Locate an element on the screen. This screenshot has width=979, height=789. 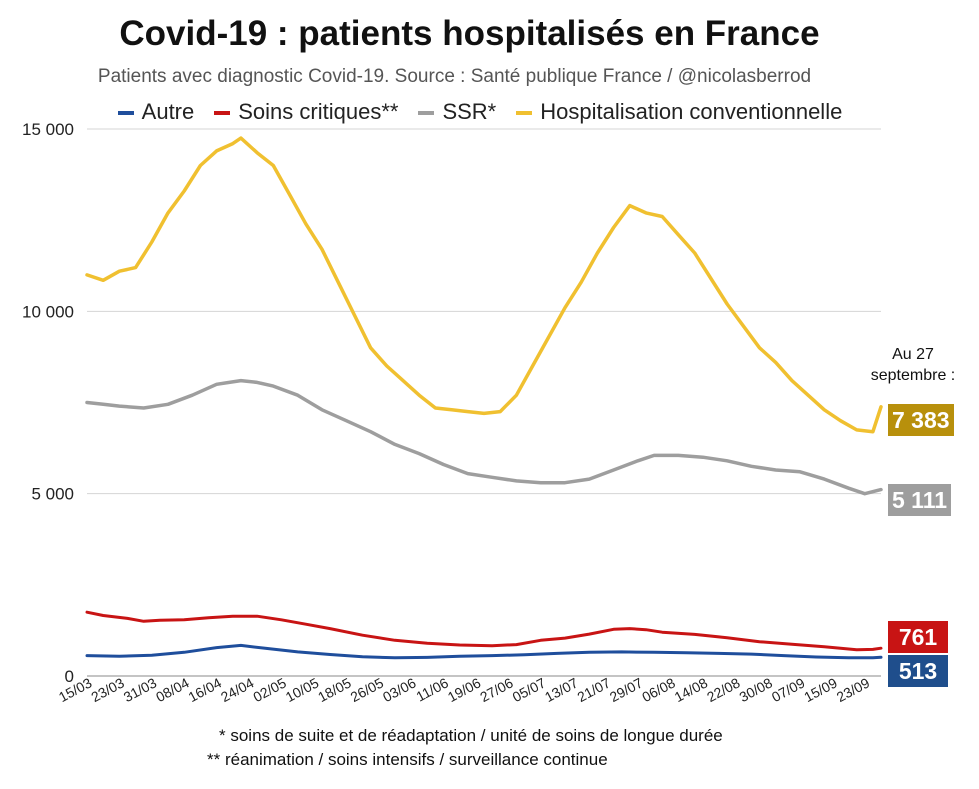
legend-item: Soins critiques** is located at coordinates (306, 112).